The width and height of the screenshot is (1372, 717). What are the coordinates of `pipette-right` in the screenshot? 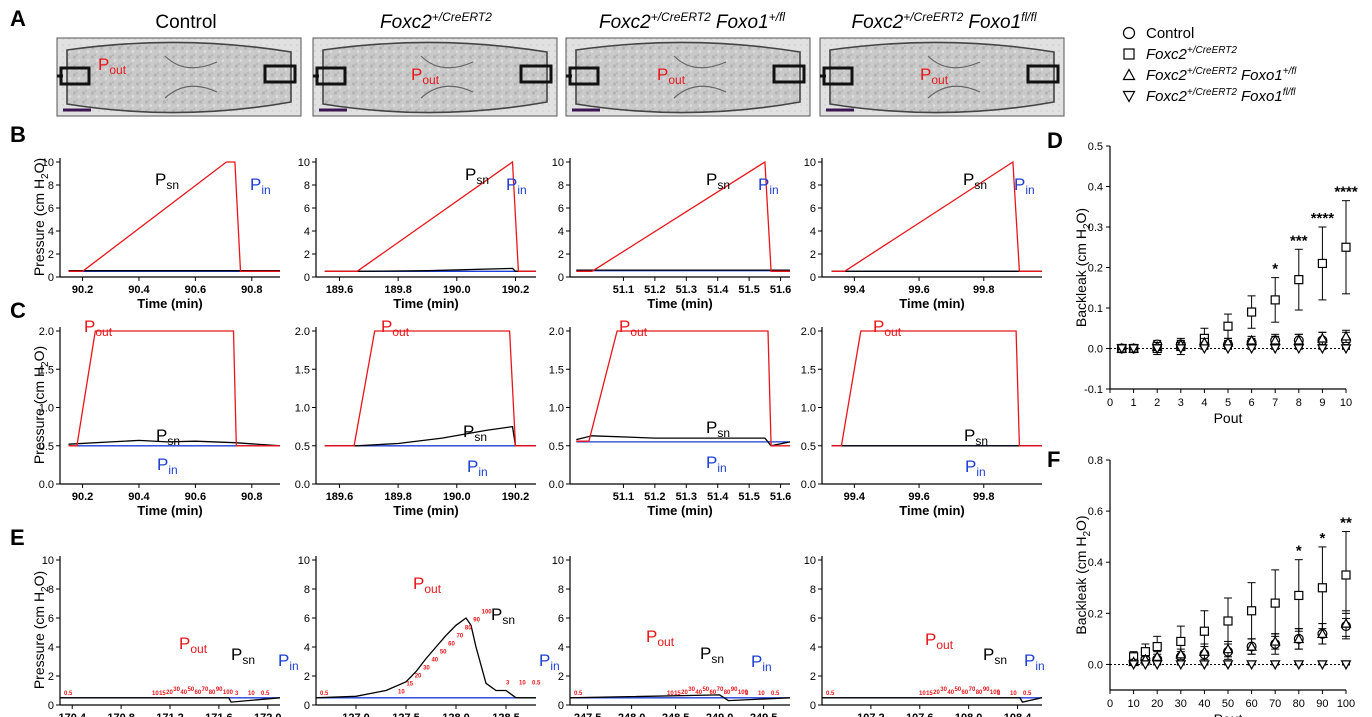 It's located at (1043, 74).